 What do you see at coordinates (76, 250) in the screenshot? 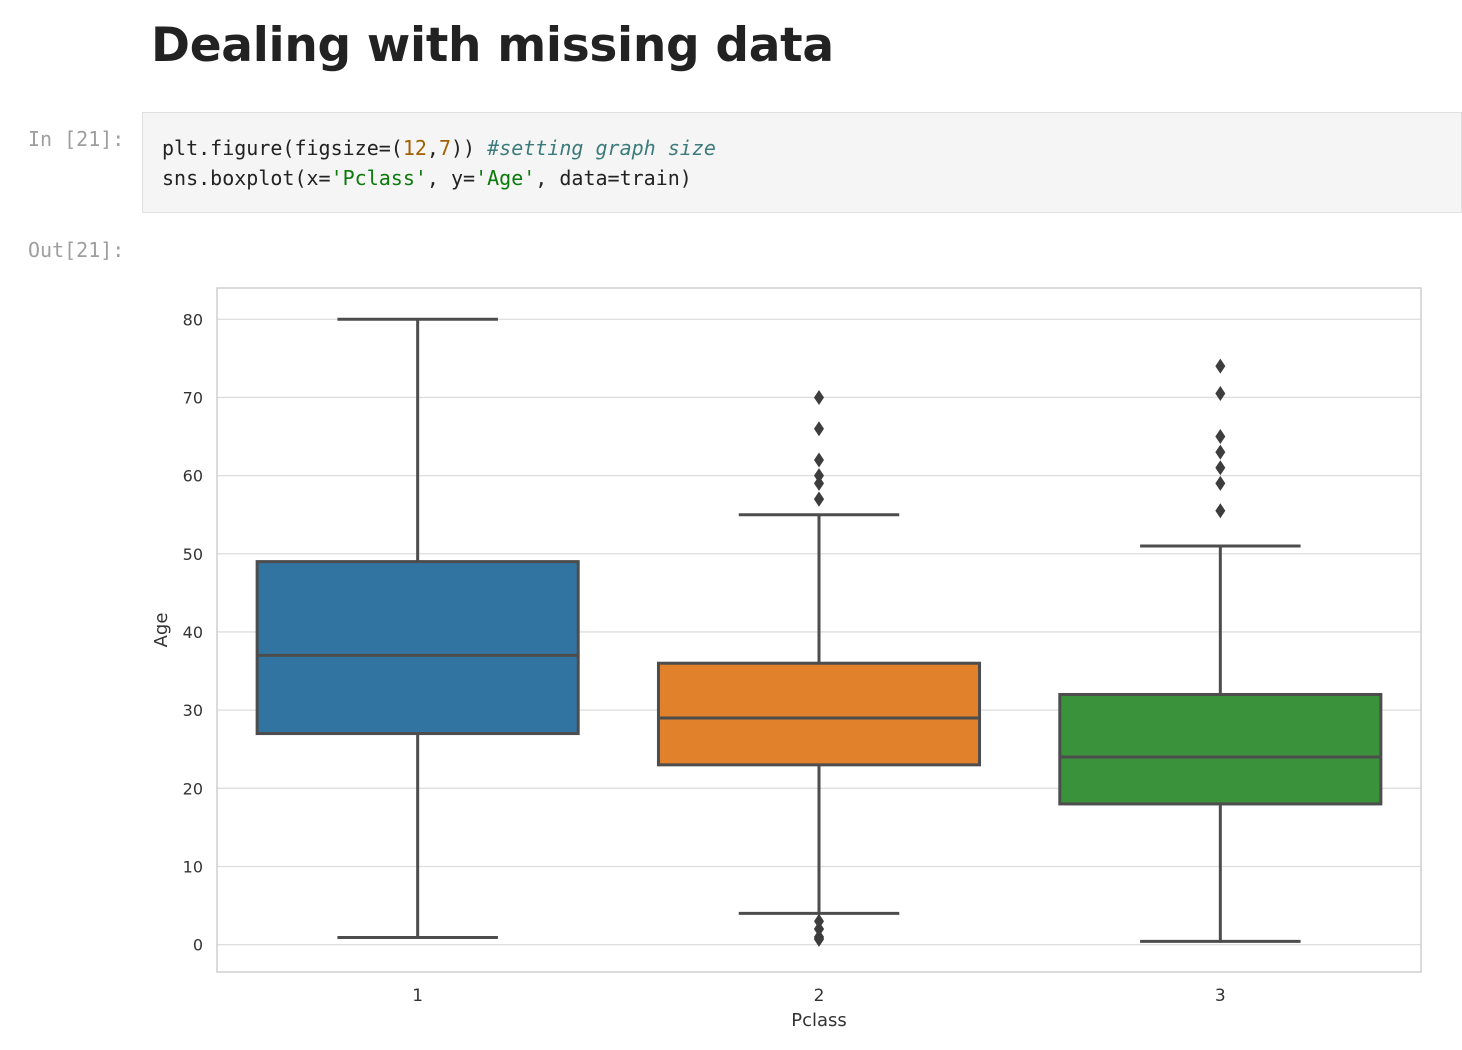
I see `output-prompt: Out[21]:` at bounding box center [76, 250].